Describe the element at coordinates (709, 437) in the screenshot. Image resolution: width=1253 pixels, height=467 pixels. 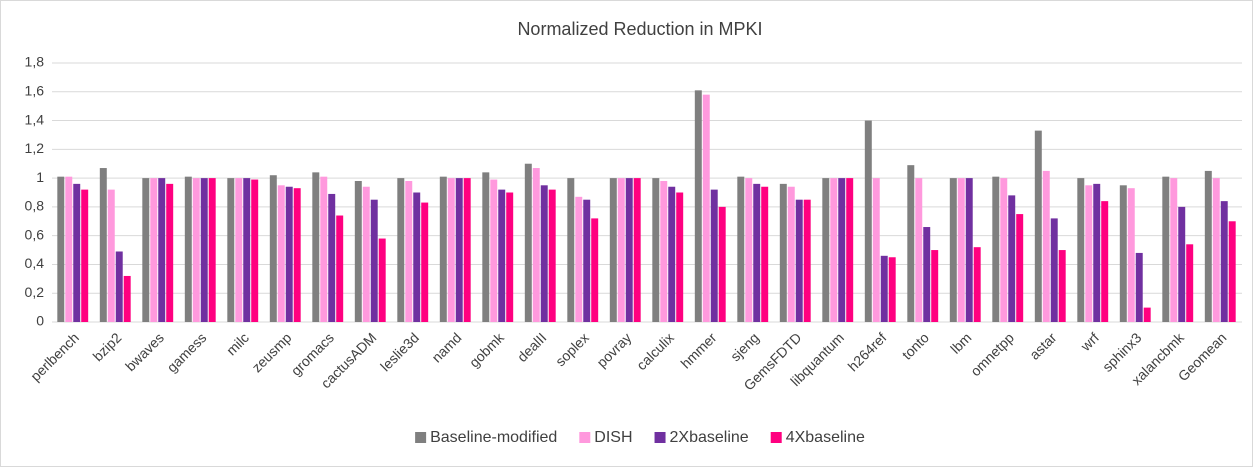
I see `legend-label: 2Xbaseline` at that location.